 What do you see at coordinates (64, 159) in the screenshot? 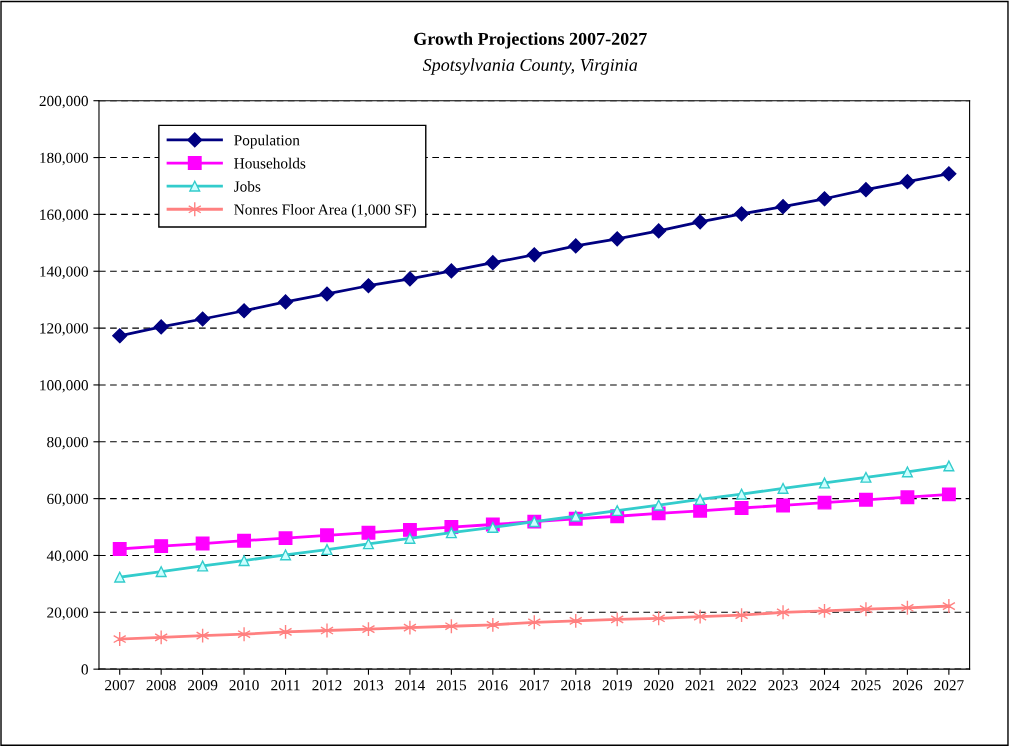
I see `y-tick-label: 180,000` at bounding box center [64, 159].